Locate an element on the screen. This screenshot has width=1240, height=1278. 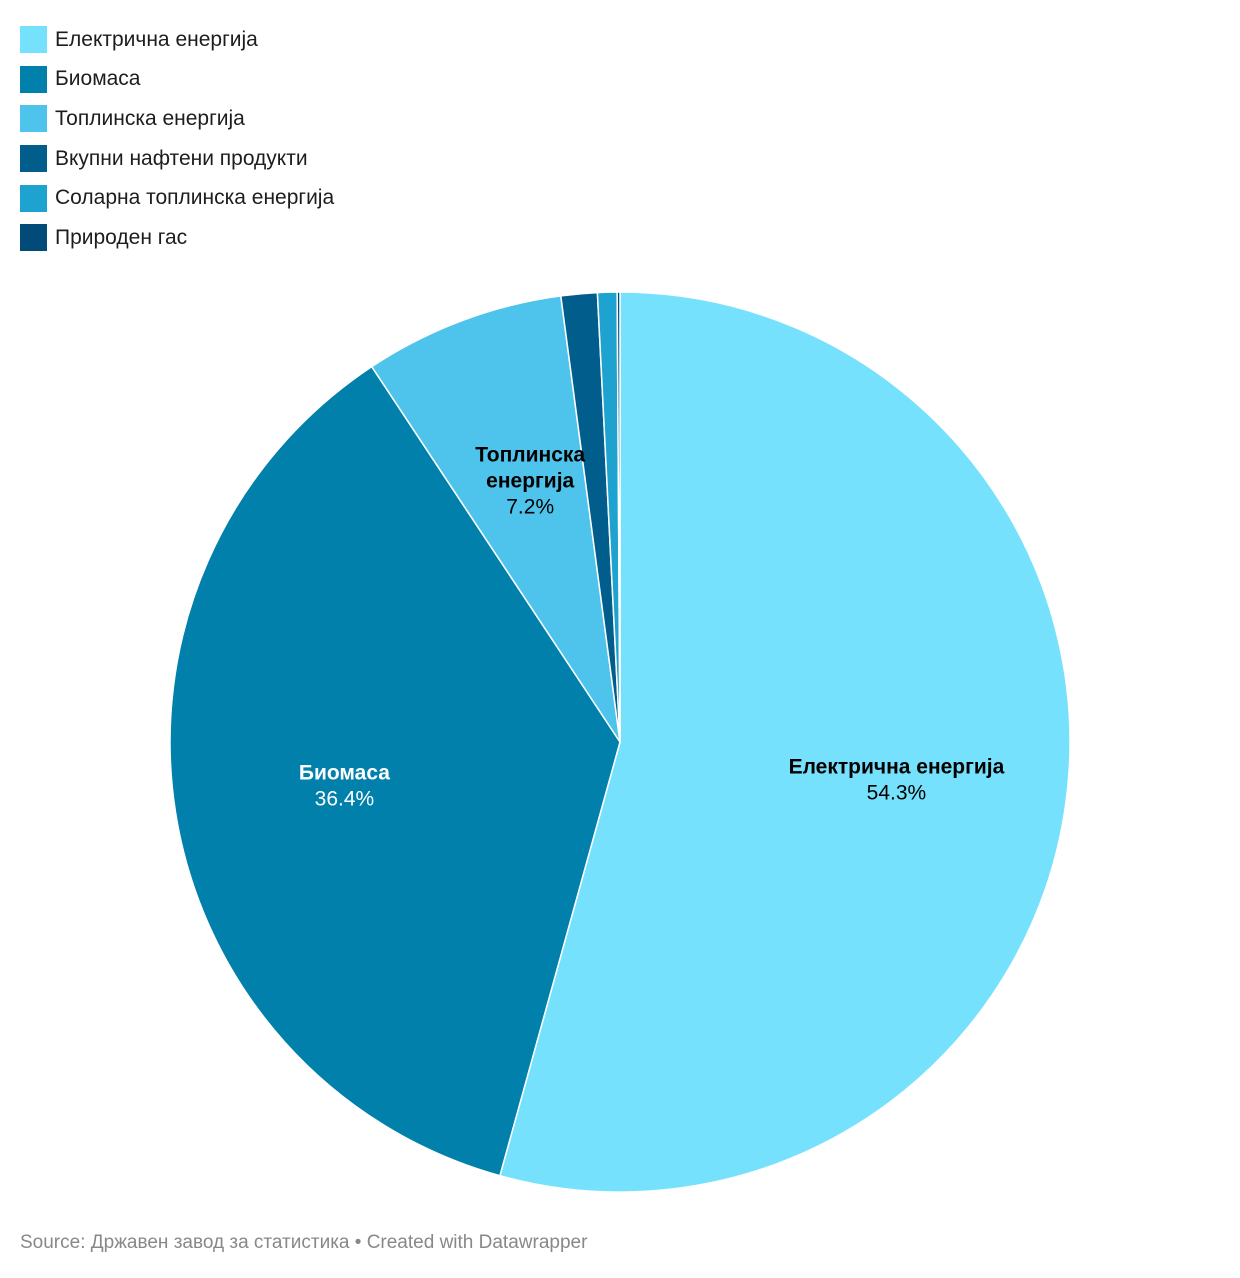
pie-slice-label: Топлинска енергија 7.2% is located at coordinates (530, 481).